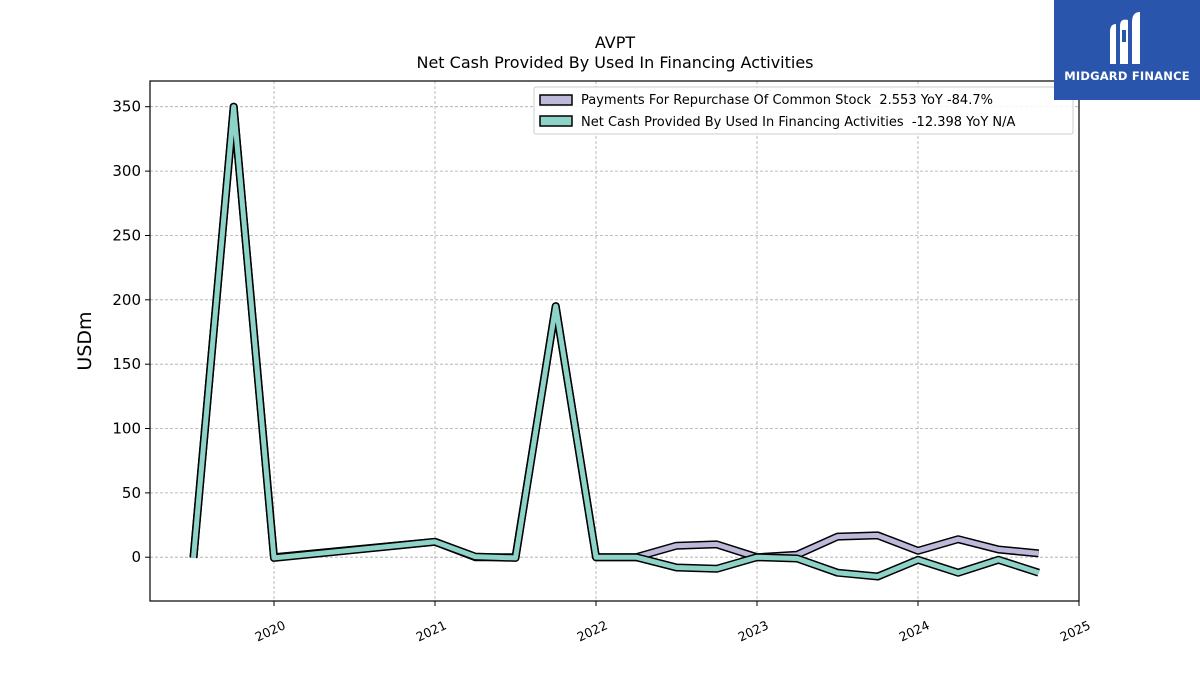  I want to click on brand-logo: MIDGARD FINANCE, so click(1127, 50).